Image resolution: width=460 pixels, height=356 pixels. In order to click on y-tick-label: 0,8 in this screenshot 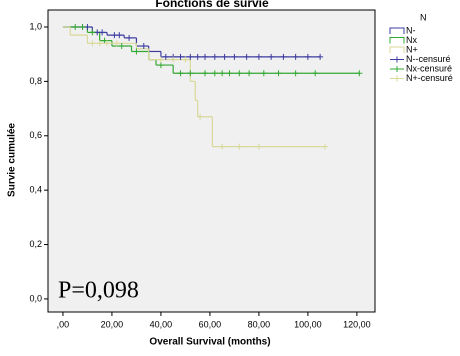, I will do `click(35, 81)`.